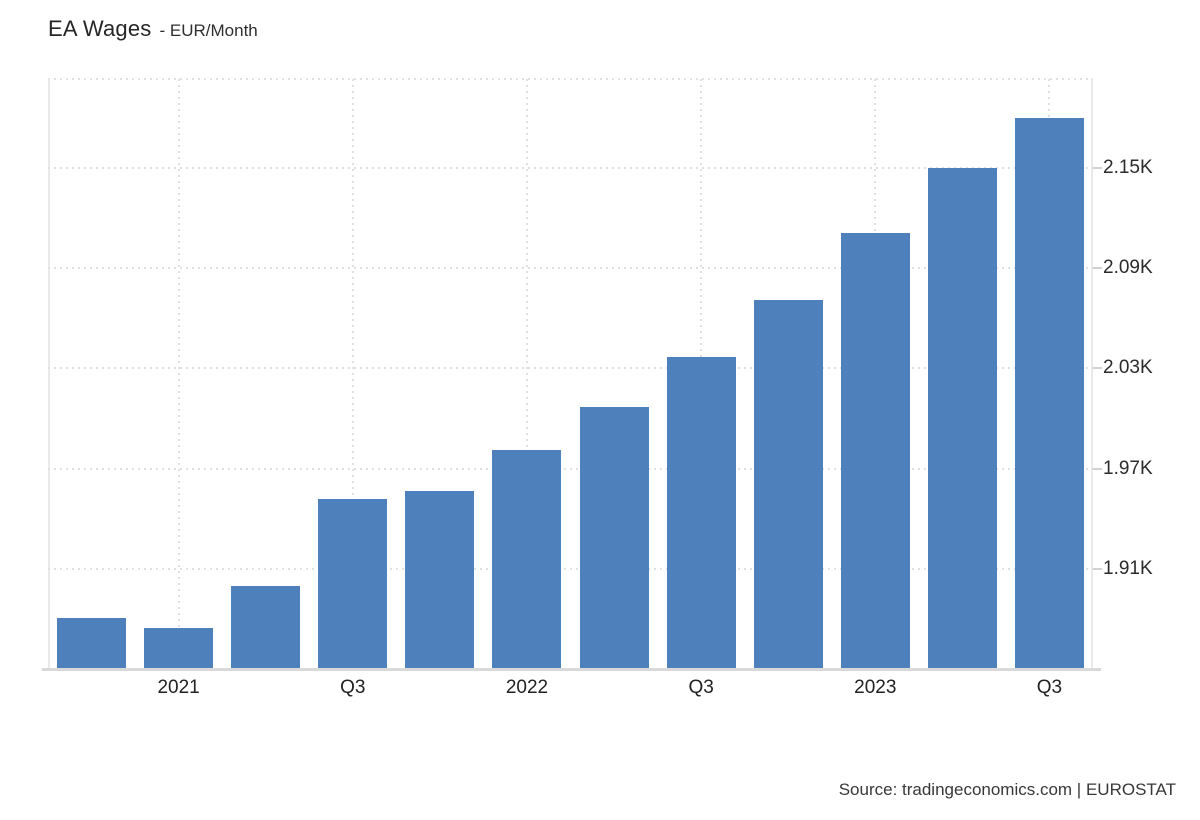  Describe the element at coordinates (1128, 368) in the screenshot. I see `y-axis-label: 2.03K` at that location.